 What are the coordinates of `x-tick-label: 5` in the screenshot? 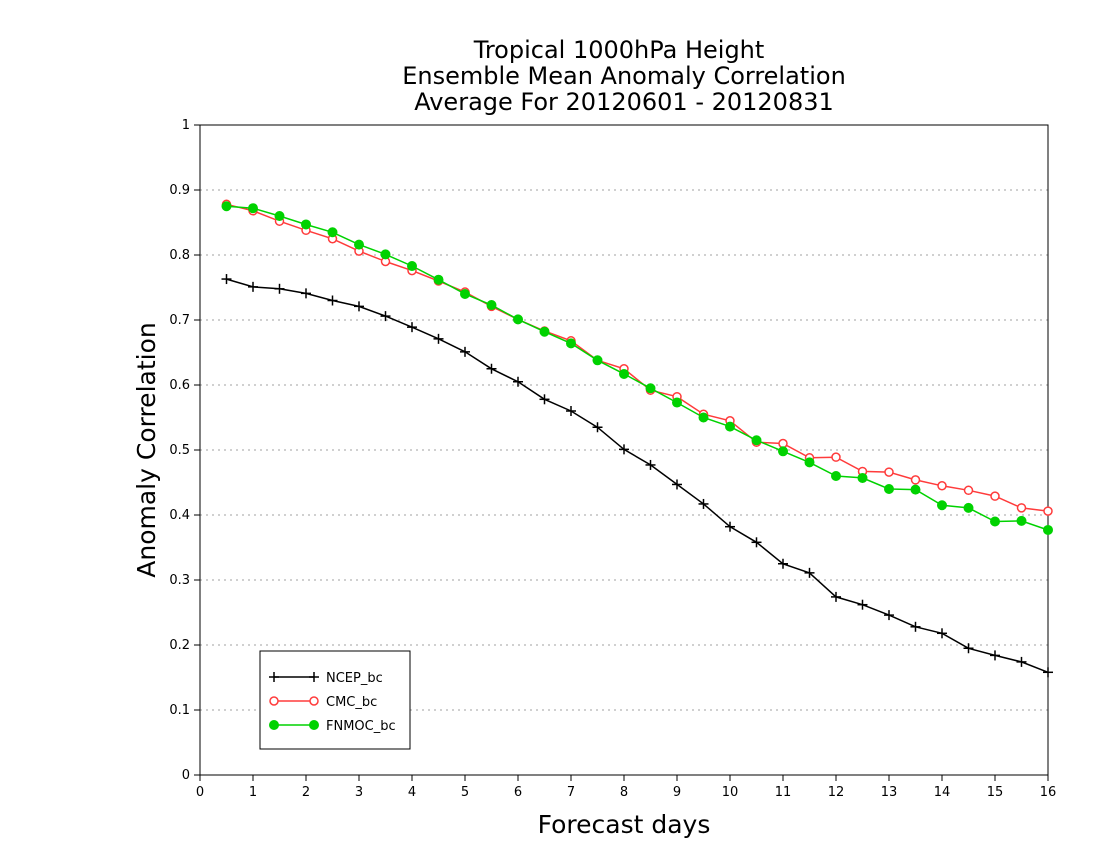 It's located at (465, 792).